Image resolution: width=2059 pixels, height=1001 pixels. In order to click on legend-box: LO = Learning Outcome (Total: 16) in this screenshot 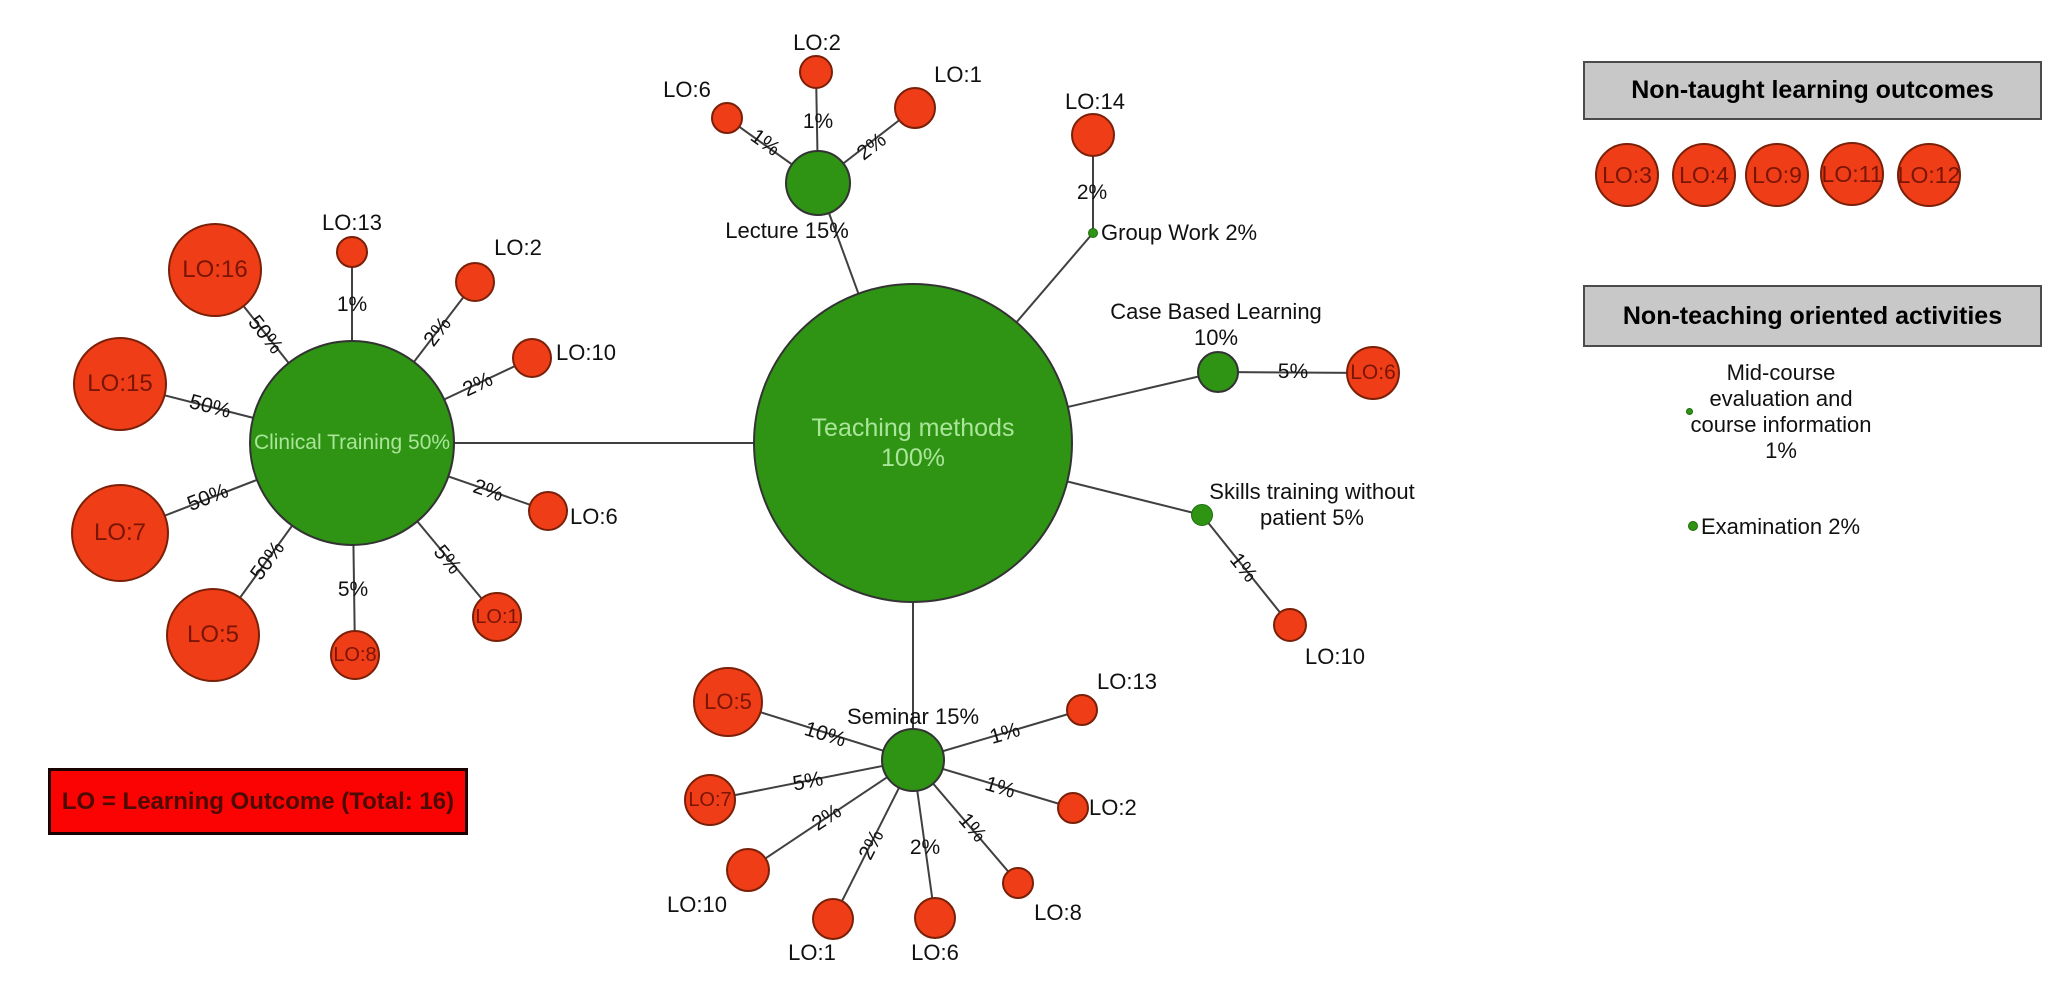, I will do `click(258, 801)`.